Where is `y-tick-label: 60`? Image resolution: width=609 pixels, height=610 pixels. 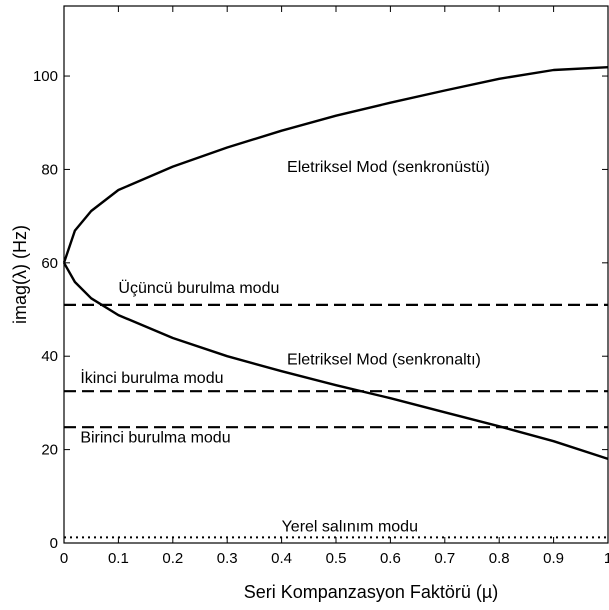 y-tick-label: 60 is located at coordinates (49, 263).